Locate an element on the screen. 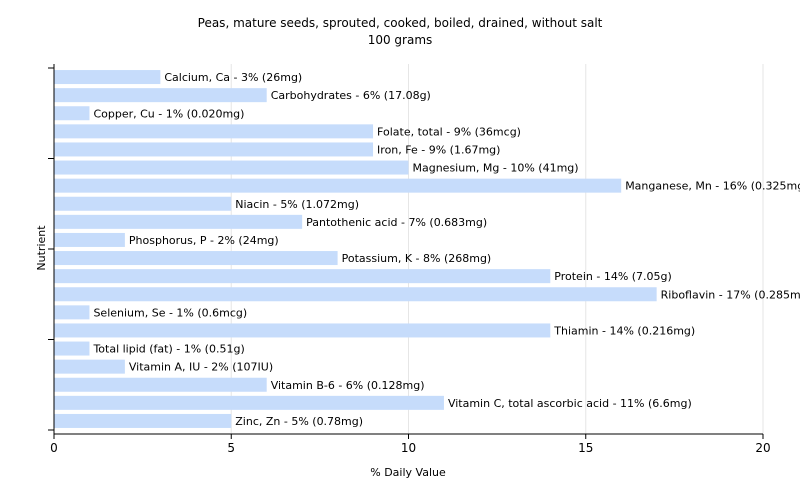  x-axis-title: % Daily Value is located at coordinates (408, 472).